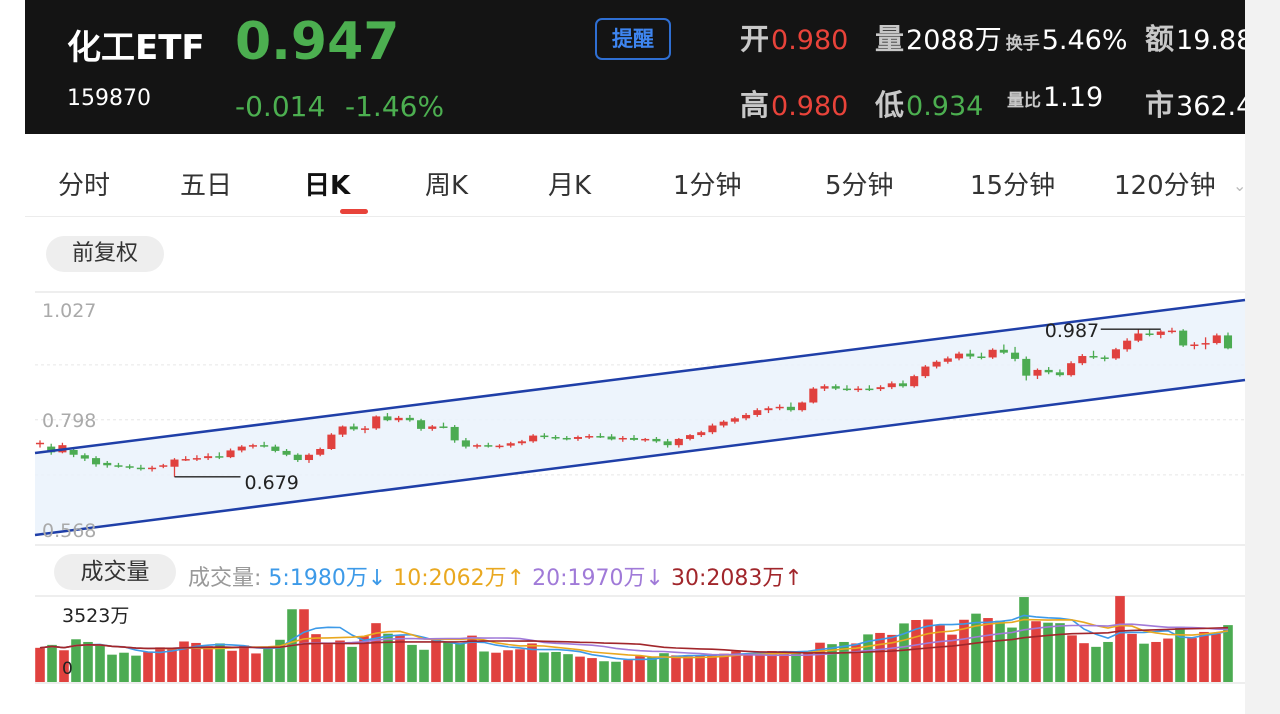 This screenshot has height=714, width=1280. Describe the element at coordinates (1001, 37) in the screenshot. I see `stat-volume: 量2088万 换手5.46%` at that location.